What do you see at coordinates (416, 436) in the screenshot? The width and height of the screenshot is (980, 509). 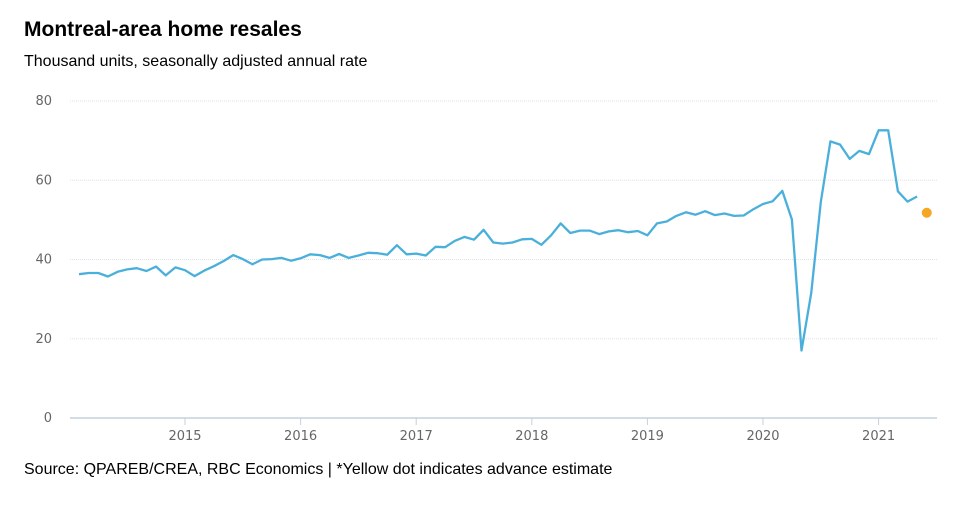 I see `x-tick-label-2017: 2017` at bounding box center [416, 436].